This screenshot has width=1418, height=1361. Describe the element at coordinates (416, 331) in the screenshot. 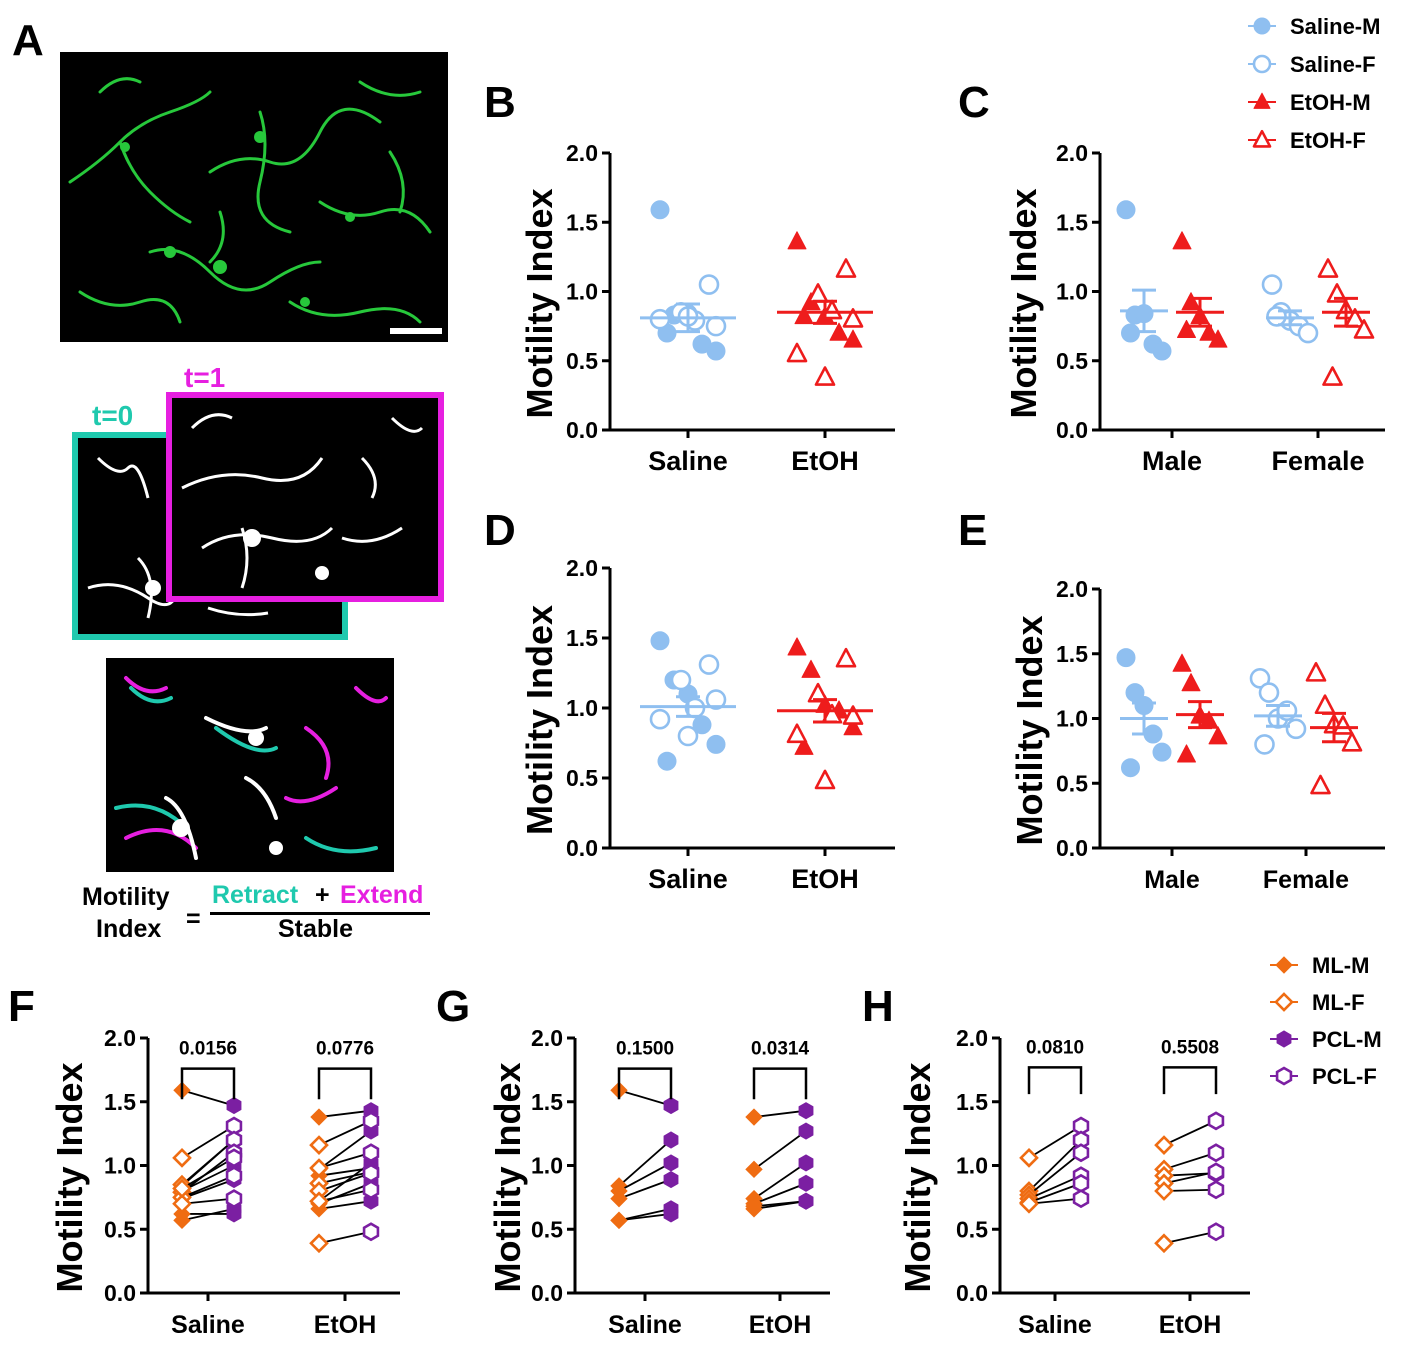

I see `scale-bar` at that location.